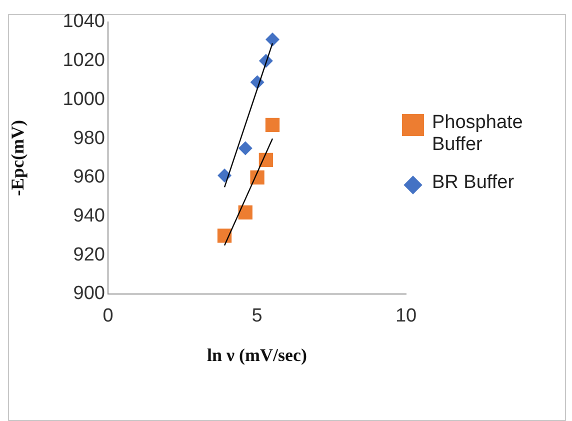  Describe the element at coordinates (108, 316) in the screenshot. I see `x-tick-label: 0` at that location.